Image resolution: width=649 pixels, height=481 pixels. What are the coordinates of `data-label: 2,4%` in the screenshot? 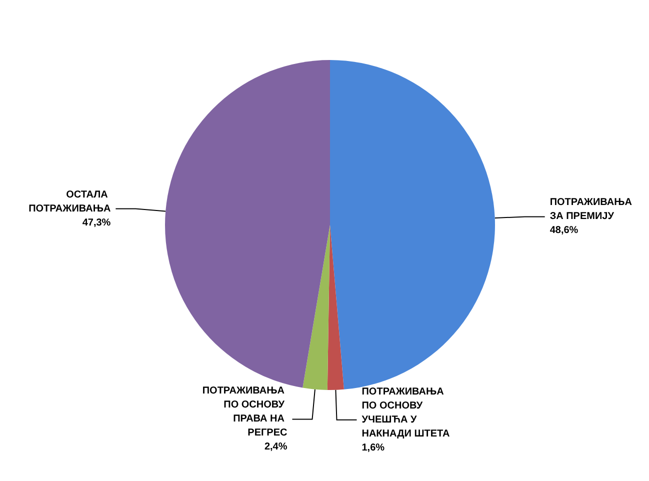 It's located at (276, 447).